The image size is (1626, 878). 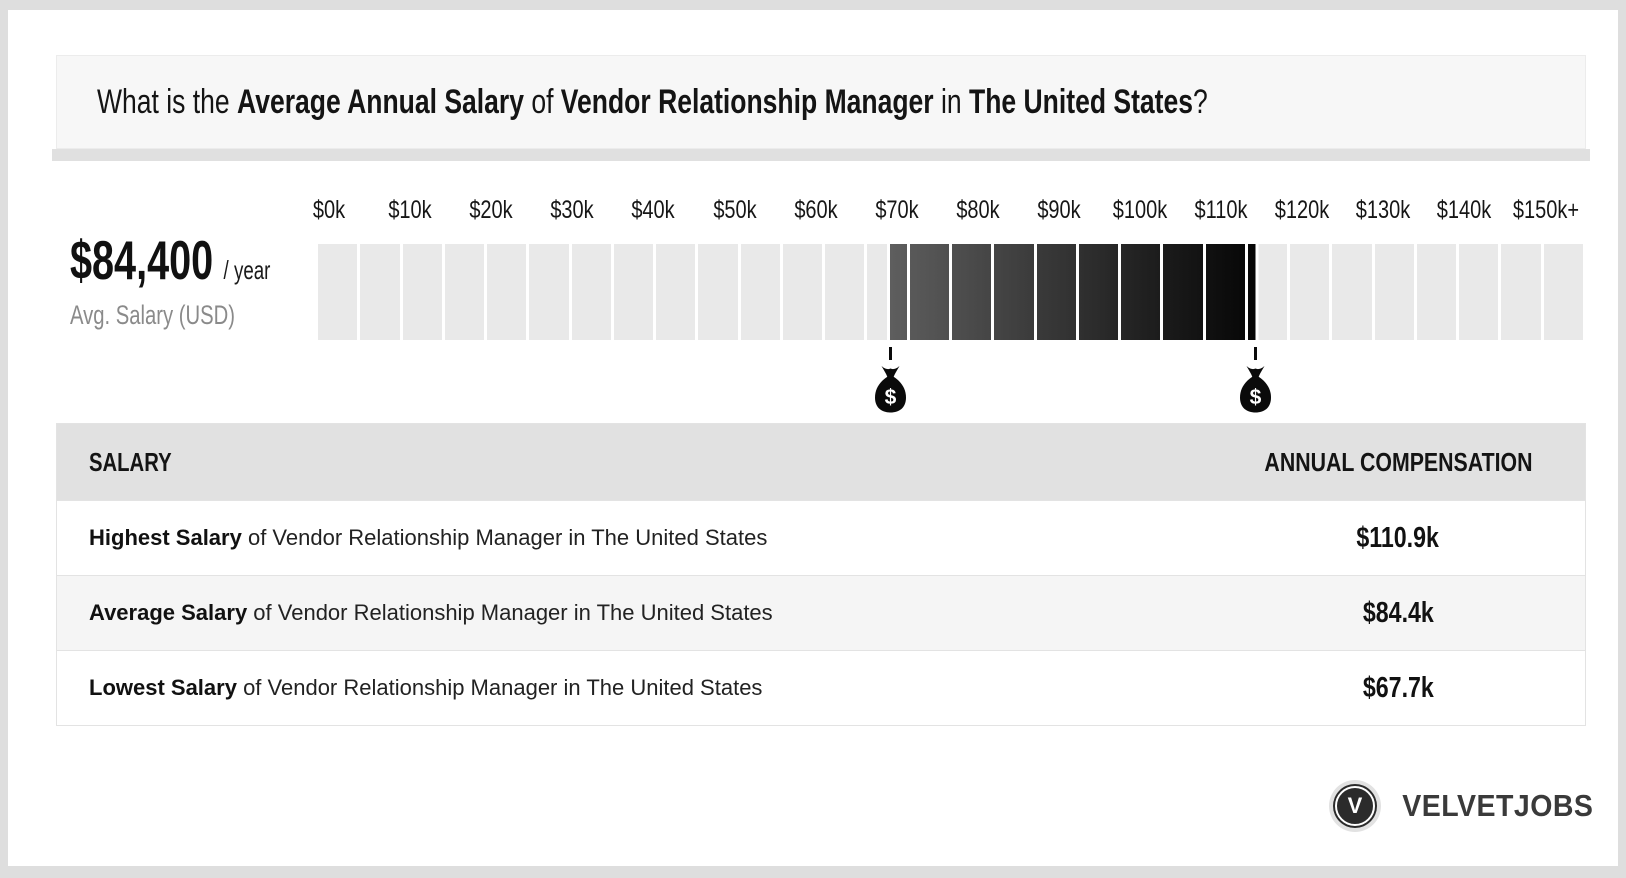 I want to click on row-label-emphasis: Highest Salary, so click(x=165, y=537).